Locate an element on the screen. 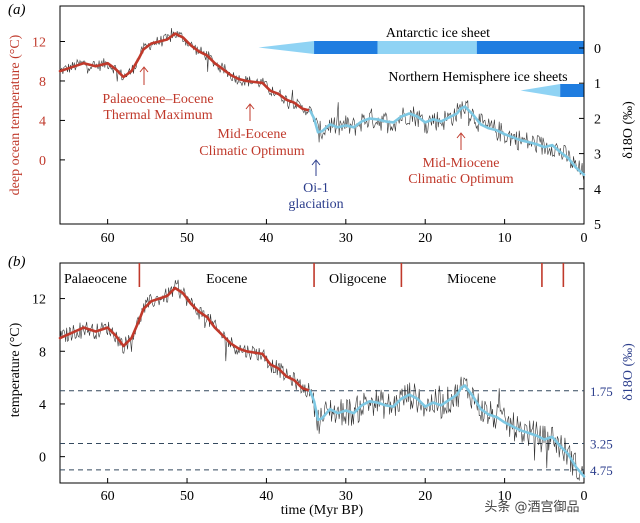 The height and width of the screenshot is (523, 640). antarctic-ice-label: Antarctic ice sheet is located at coordinates (438, 33).